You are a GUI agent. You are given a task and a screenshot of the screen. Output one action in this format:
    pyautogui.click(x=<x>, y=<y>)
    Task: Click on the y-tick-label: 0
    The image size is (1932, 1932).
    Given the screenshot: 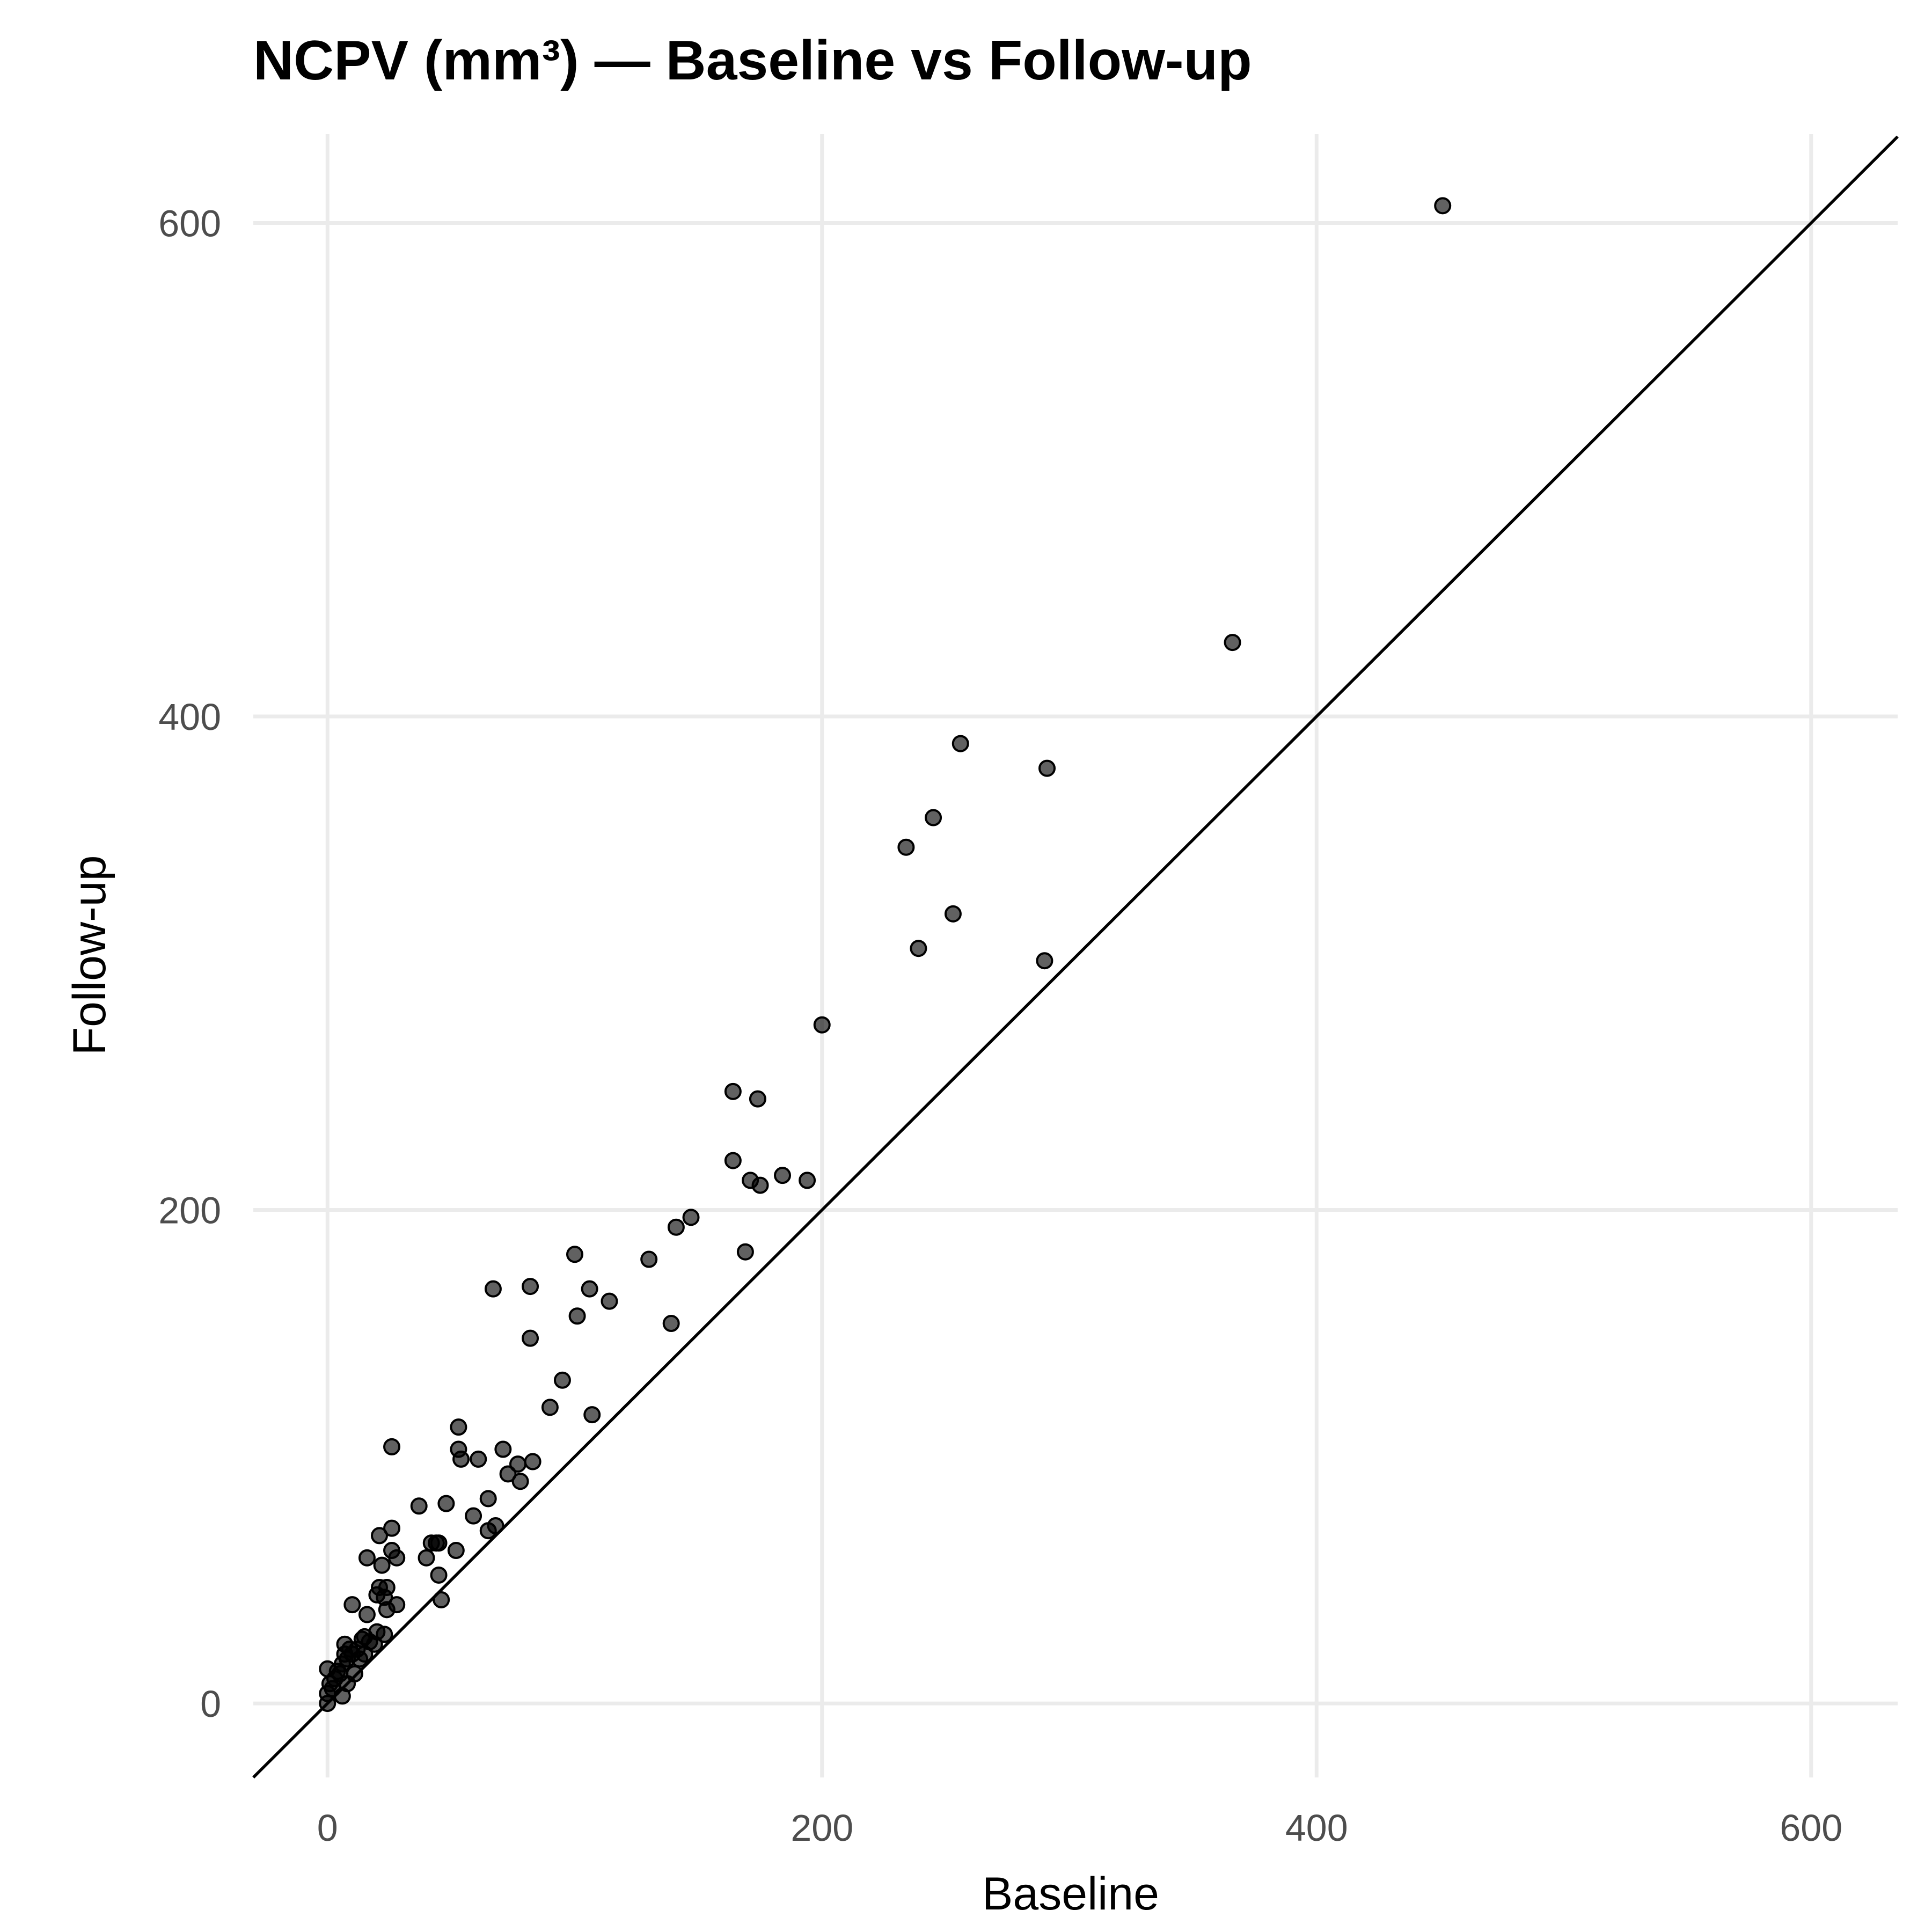 What is the action you would take?
    pyautogui.click(x=210, y=1704)
    